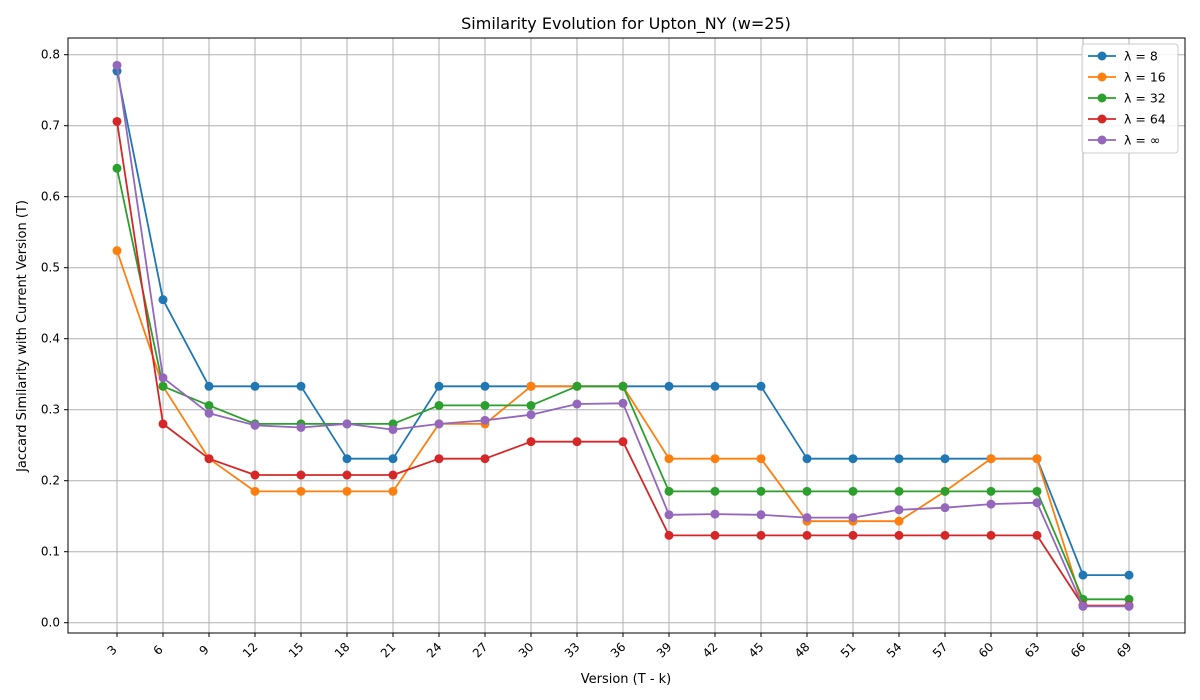  I want to click on y-tick-label: 0.7, so click(50, 126).